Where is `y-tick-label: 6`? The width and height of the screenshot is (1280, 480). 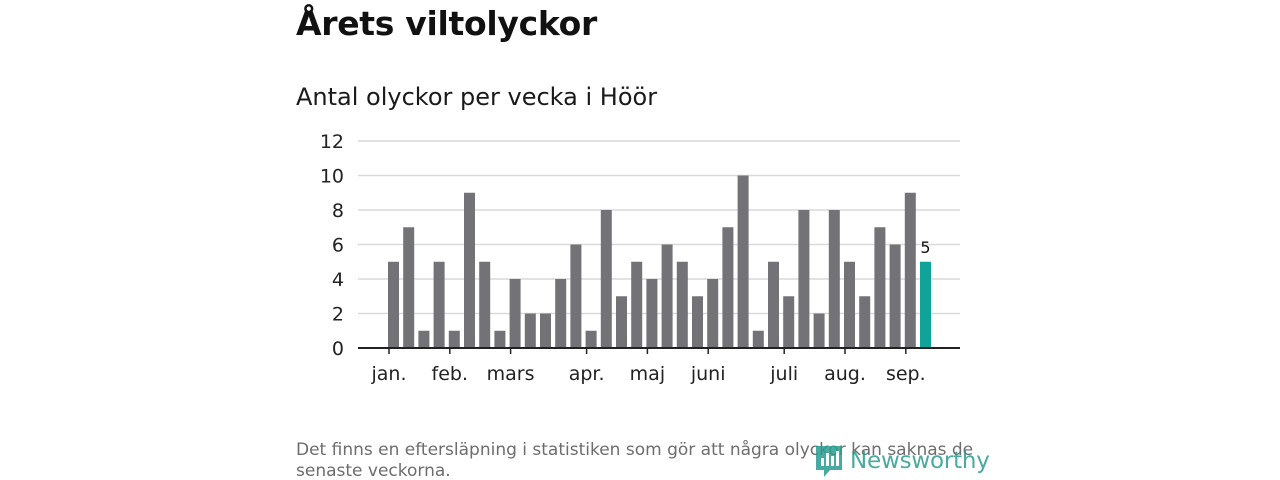
y-tick-label: 6 is located at coordinates (338, 246).